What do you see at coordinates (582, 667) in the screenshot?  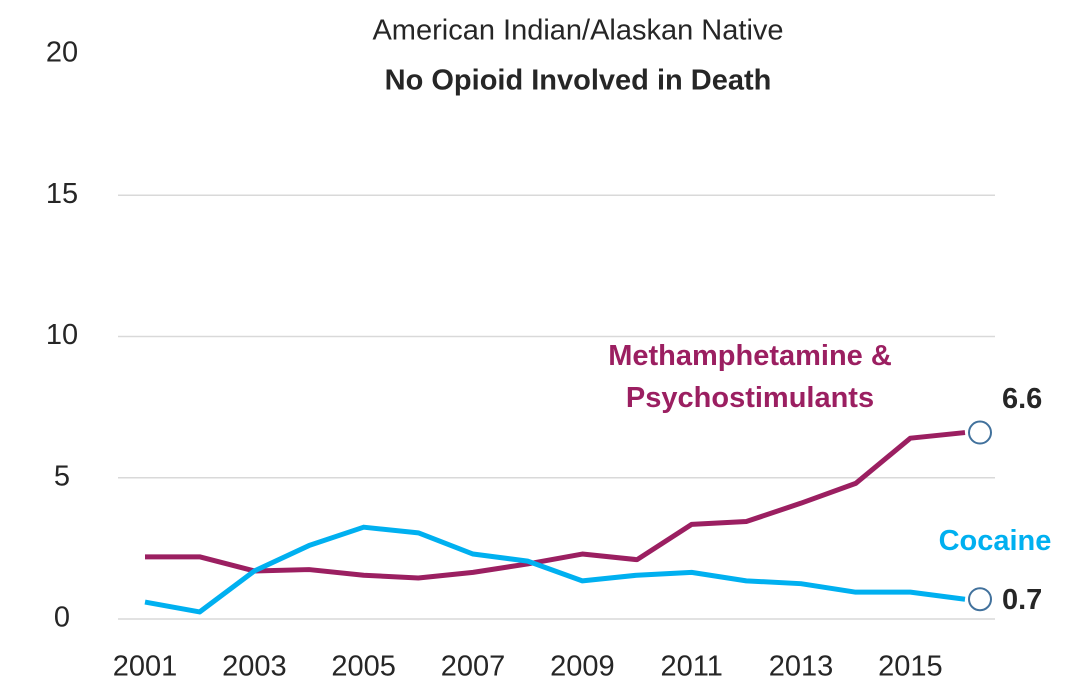 I see `x-tick-label: 2009` at bounding box center [582, 667].